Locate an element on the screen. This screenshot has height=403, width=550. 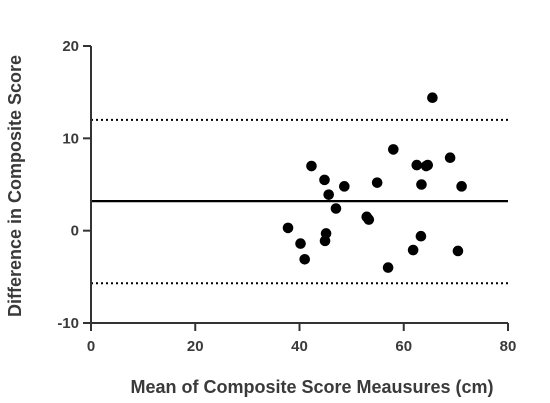
x-axis-title: Mean of Composite Score Meausures (cm) is located at coordinates (311, 387).